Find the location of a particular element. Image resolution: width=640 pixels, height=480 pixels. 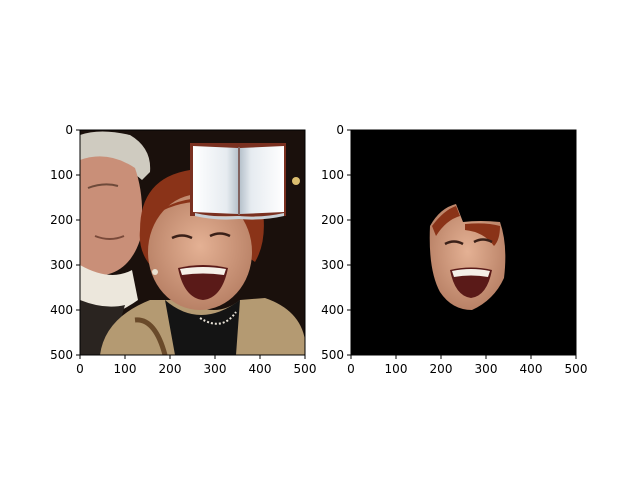

book-icon is located at coordinates (238, 181).